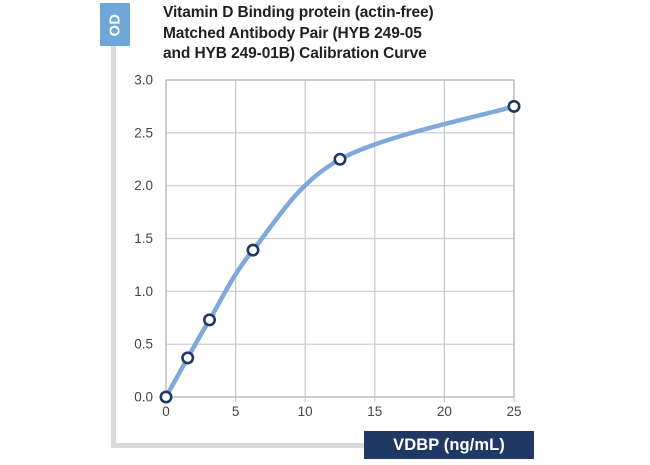 The height and width of the screenshot is (465, 650). Describe the element at coordinates (236, 411) in the screenshot. I see `x-tick-label: 5` at that location.